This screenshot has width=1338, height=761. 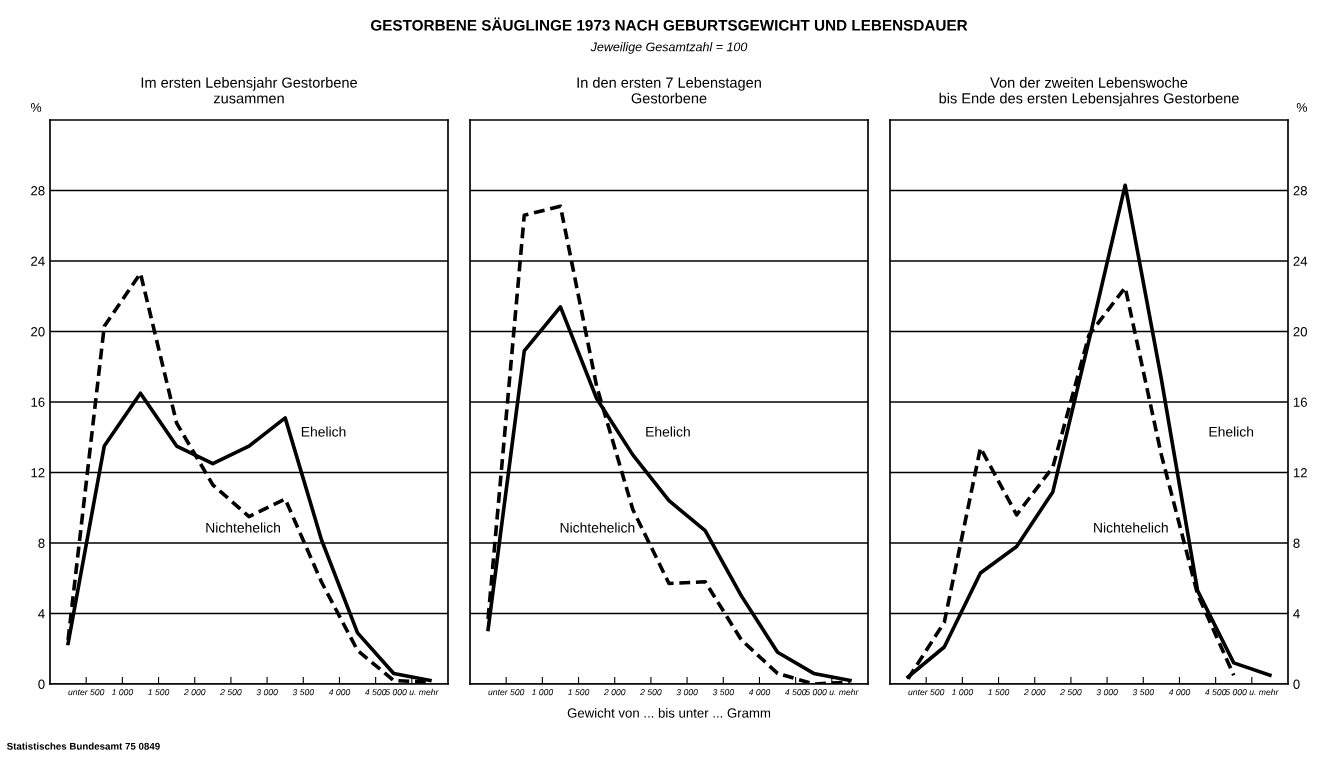 What do you see at coordinates (249, 90) in the screenshot?
I see `chart-title: Im ersten Lebensjahr Gestorbene zusammen` at bounding box center [249, 90].